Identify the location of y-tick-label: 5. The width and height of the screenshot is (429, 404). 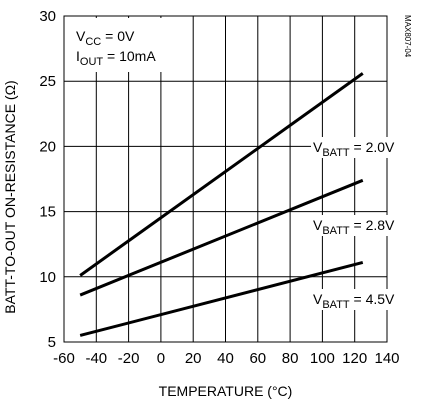
(52, 342).